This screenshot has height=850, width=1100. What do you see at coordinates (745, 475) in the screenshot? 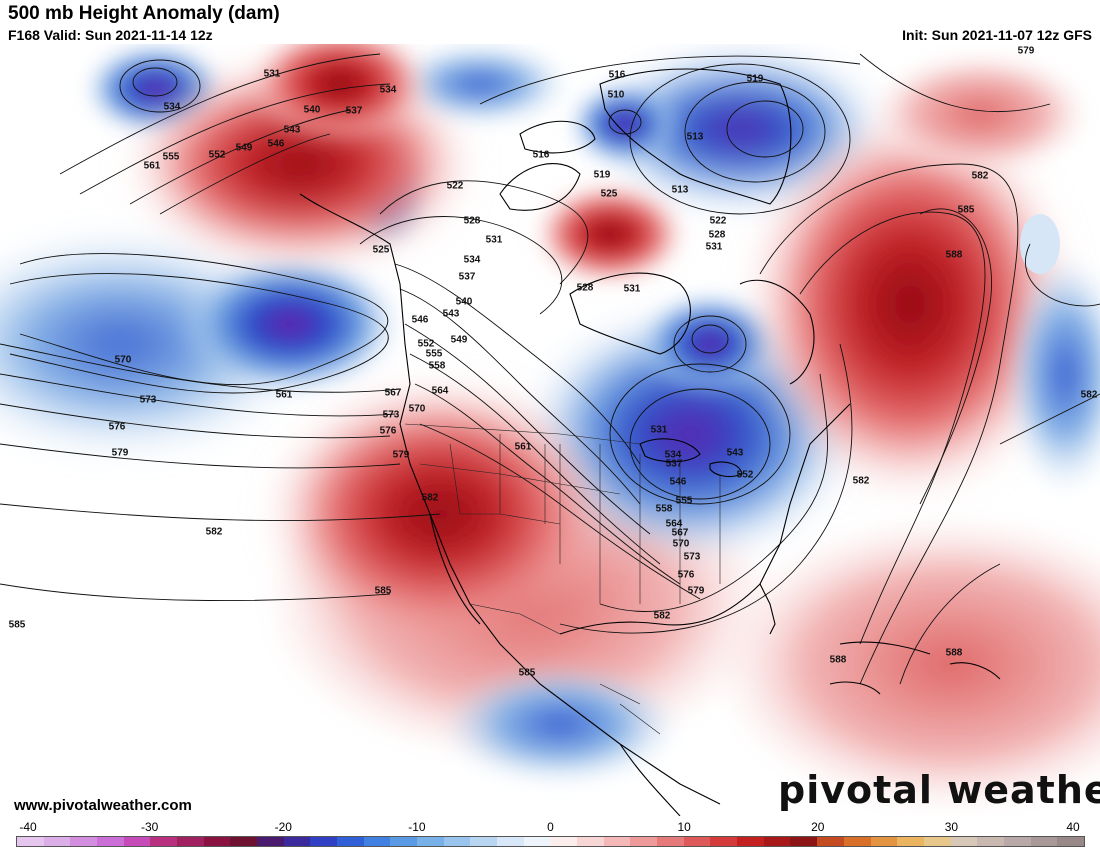
I see `contour-label: 552` at bounding box center [745, 475].